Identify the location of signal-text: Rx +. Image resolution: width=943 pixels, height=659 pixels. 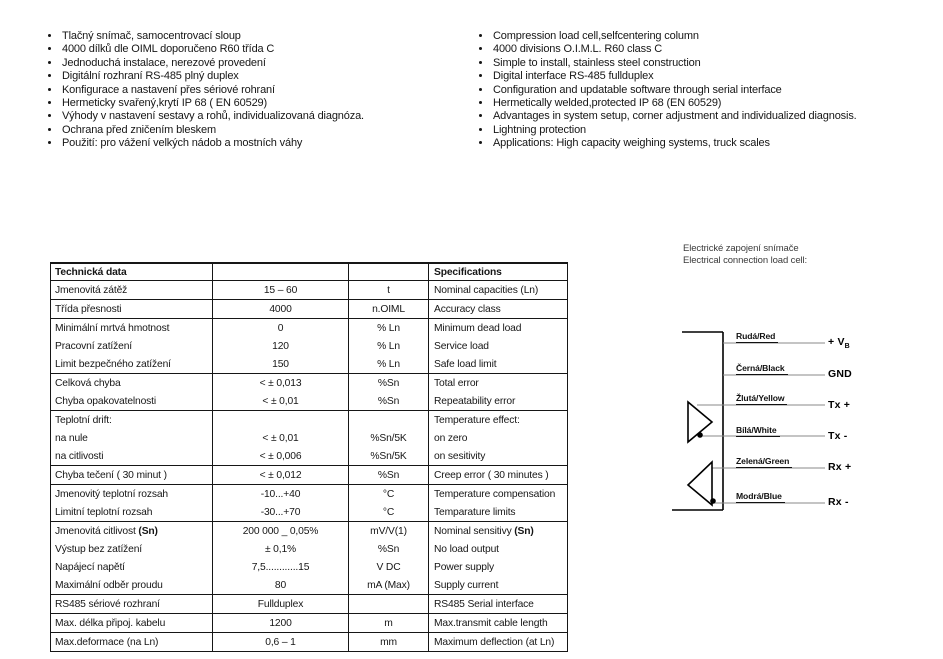
(840, 467).